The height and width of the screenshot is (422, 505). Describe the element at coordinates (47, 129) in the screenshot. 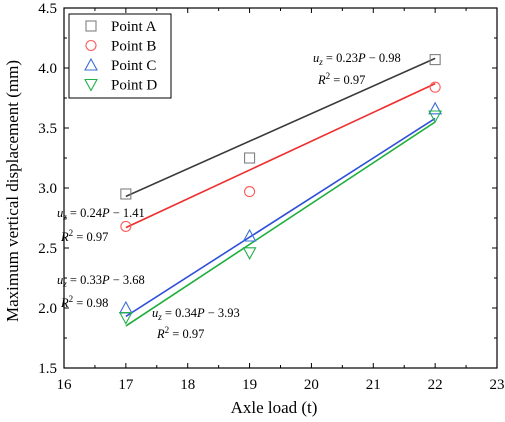

I see `y-tick-label: 3.5` at that location.